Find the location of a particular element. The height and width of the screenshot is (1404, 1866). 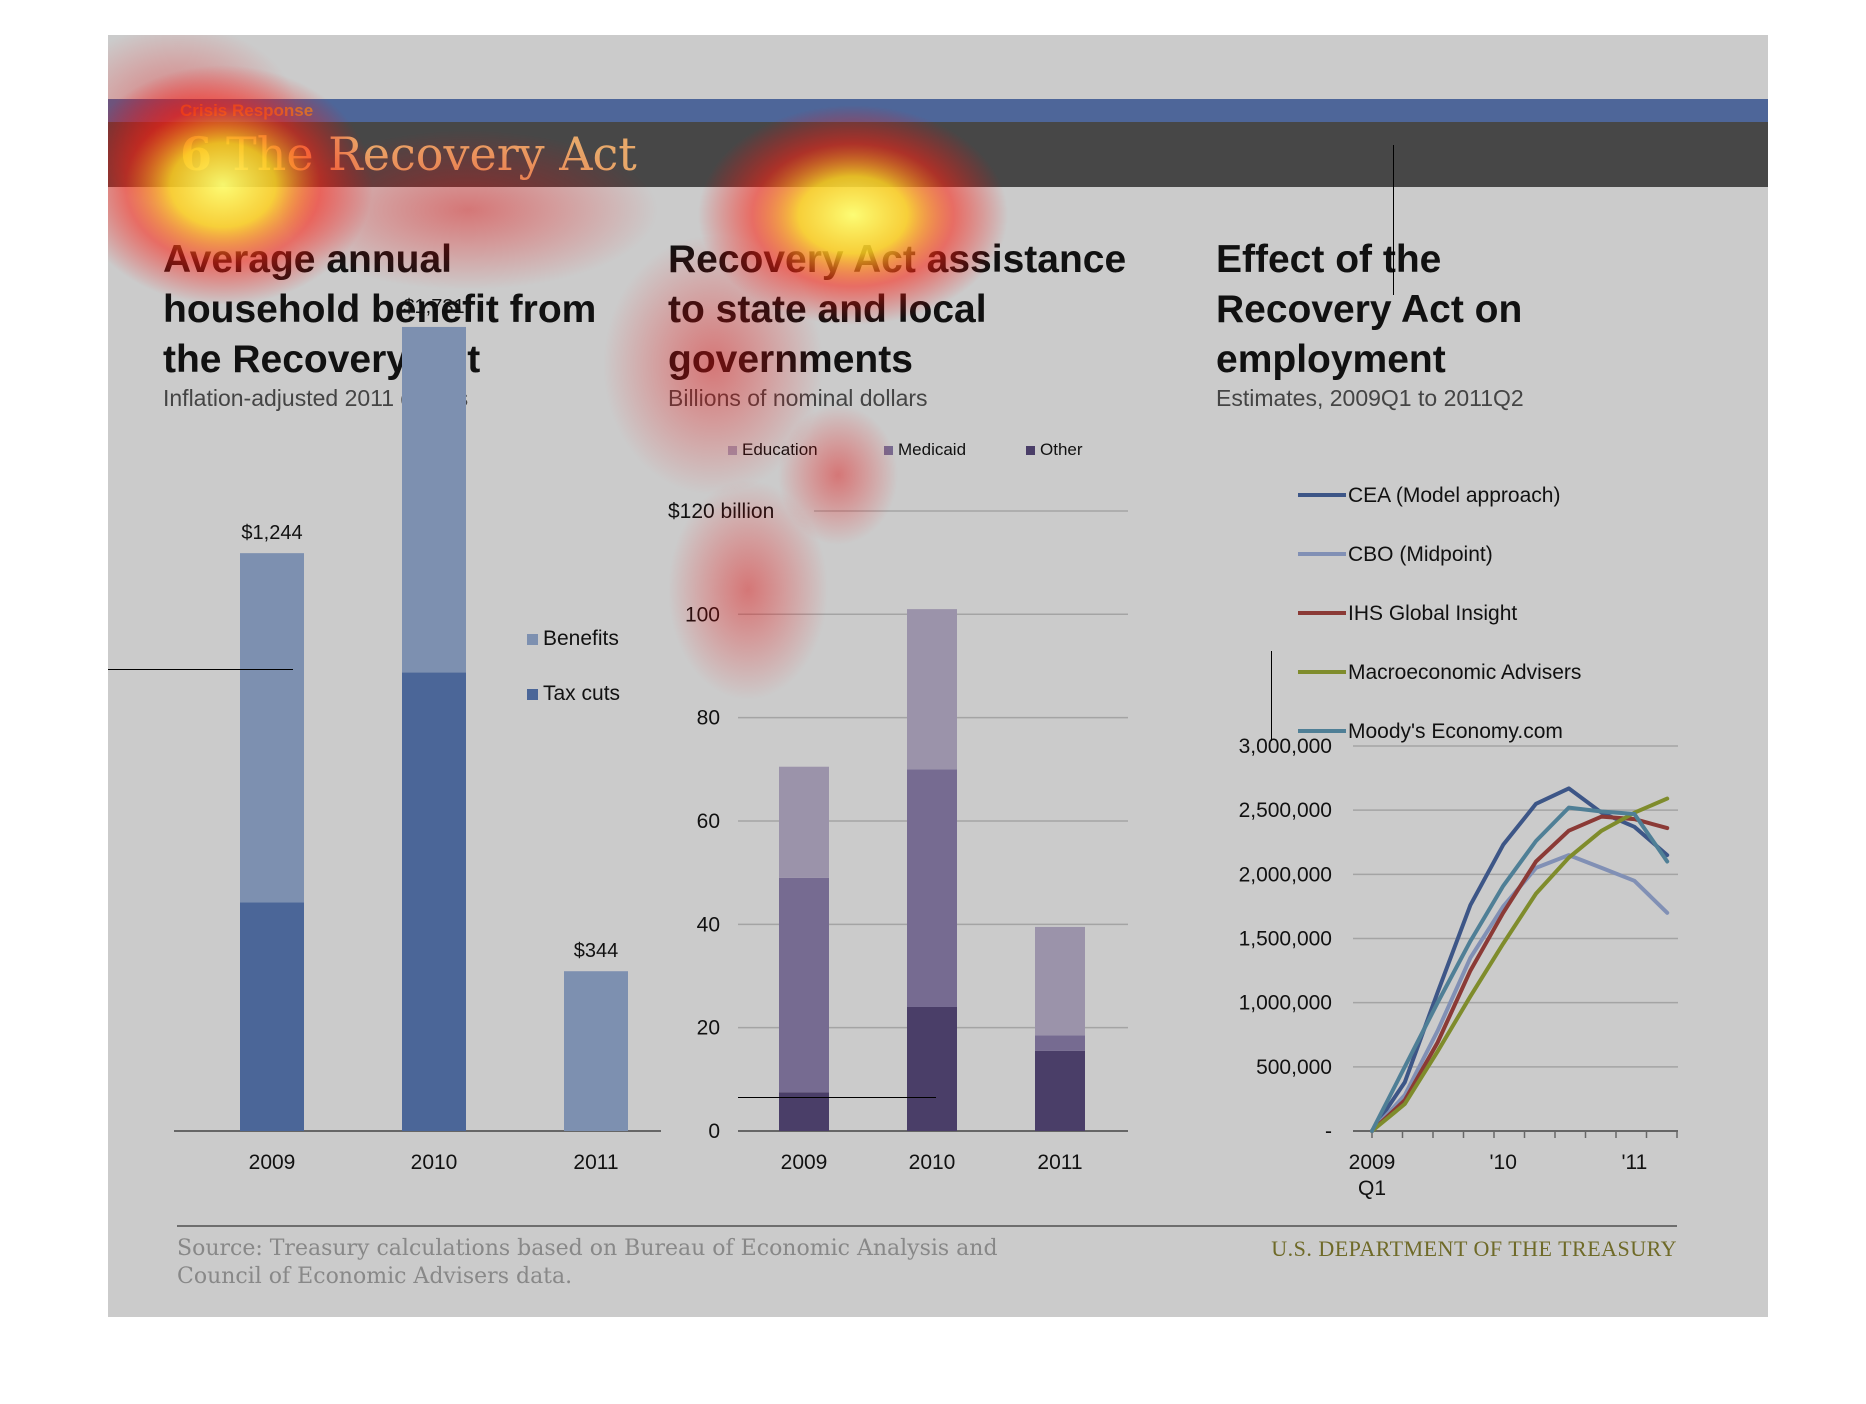

legend-label: CEA (Model approach) is located at coordinates (1454, 495).